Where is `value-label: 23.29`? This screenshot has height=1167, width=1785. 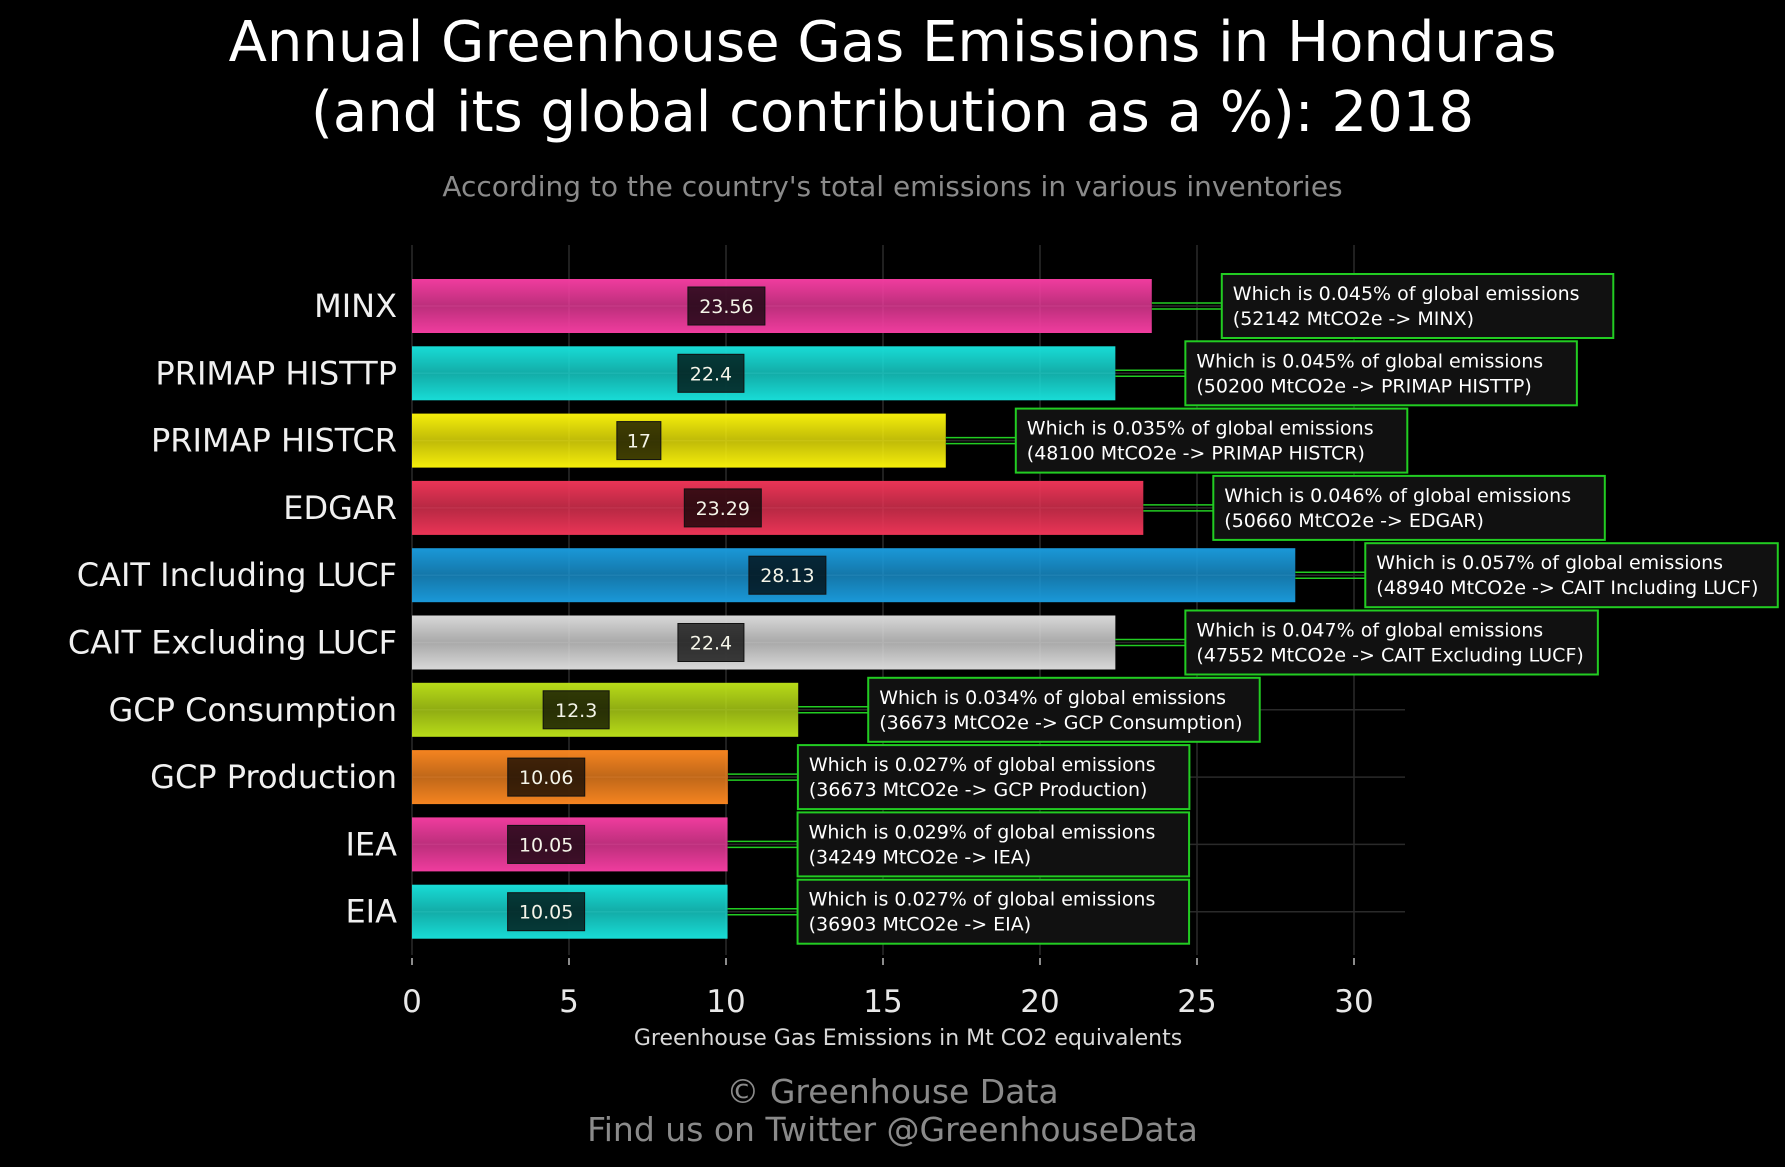
value-label: 23.29 is located at coordinates (723, 509).